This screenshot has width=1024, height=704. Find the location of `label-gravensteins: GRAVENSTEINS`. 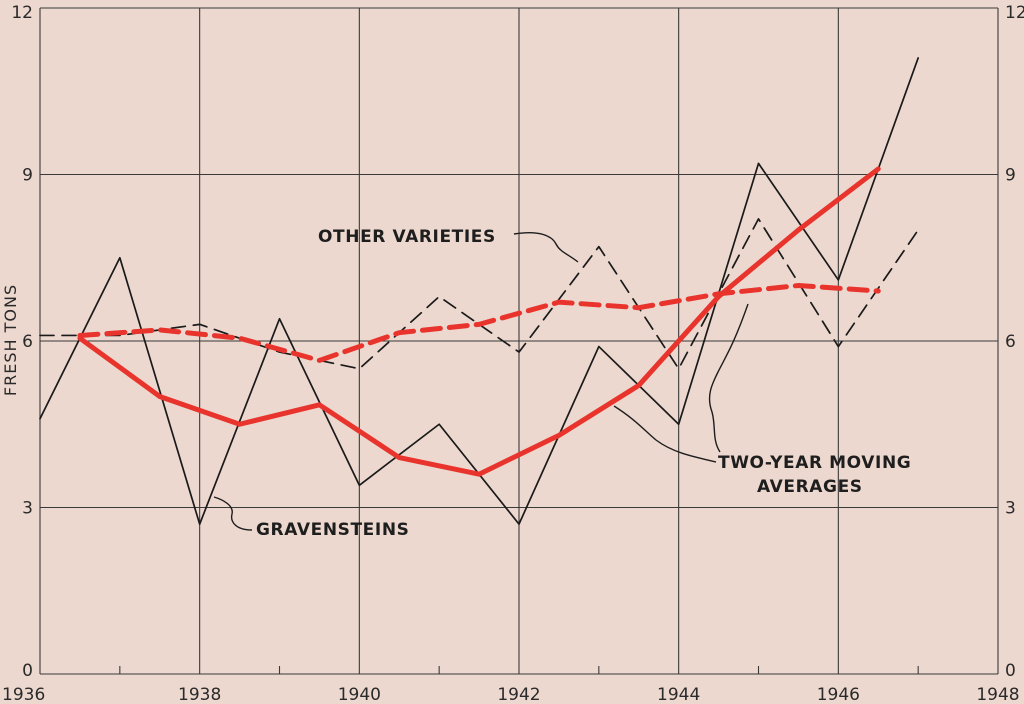

label-gravensteins: GRAVENSTEINS is located at coordinates (333, 530).